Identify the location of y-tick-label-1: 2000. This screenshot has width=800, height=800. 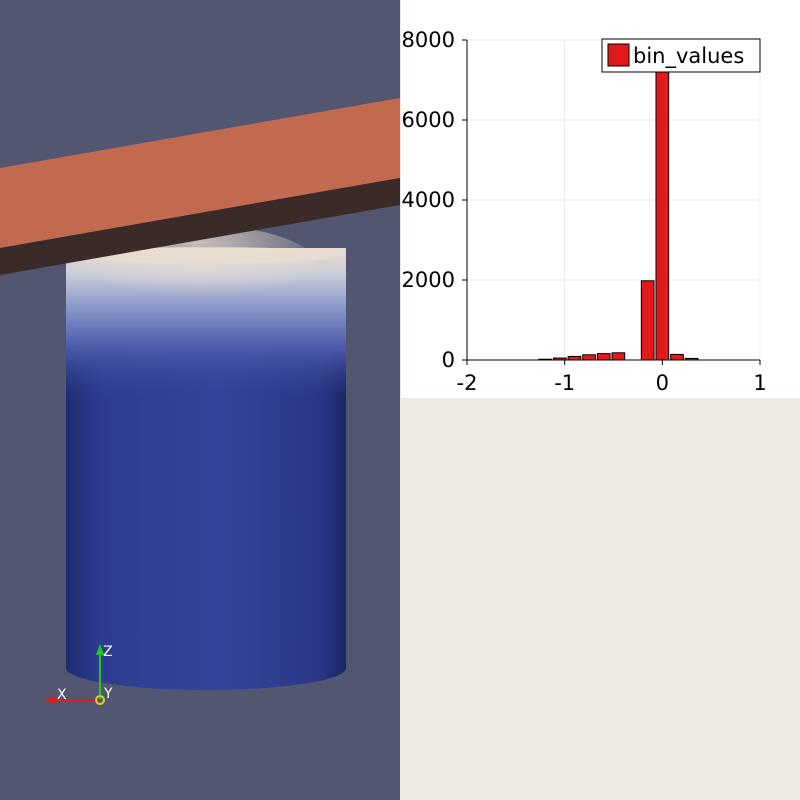
(428, 280).